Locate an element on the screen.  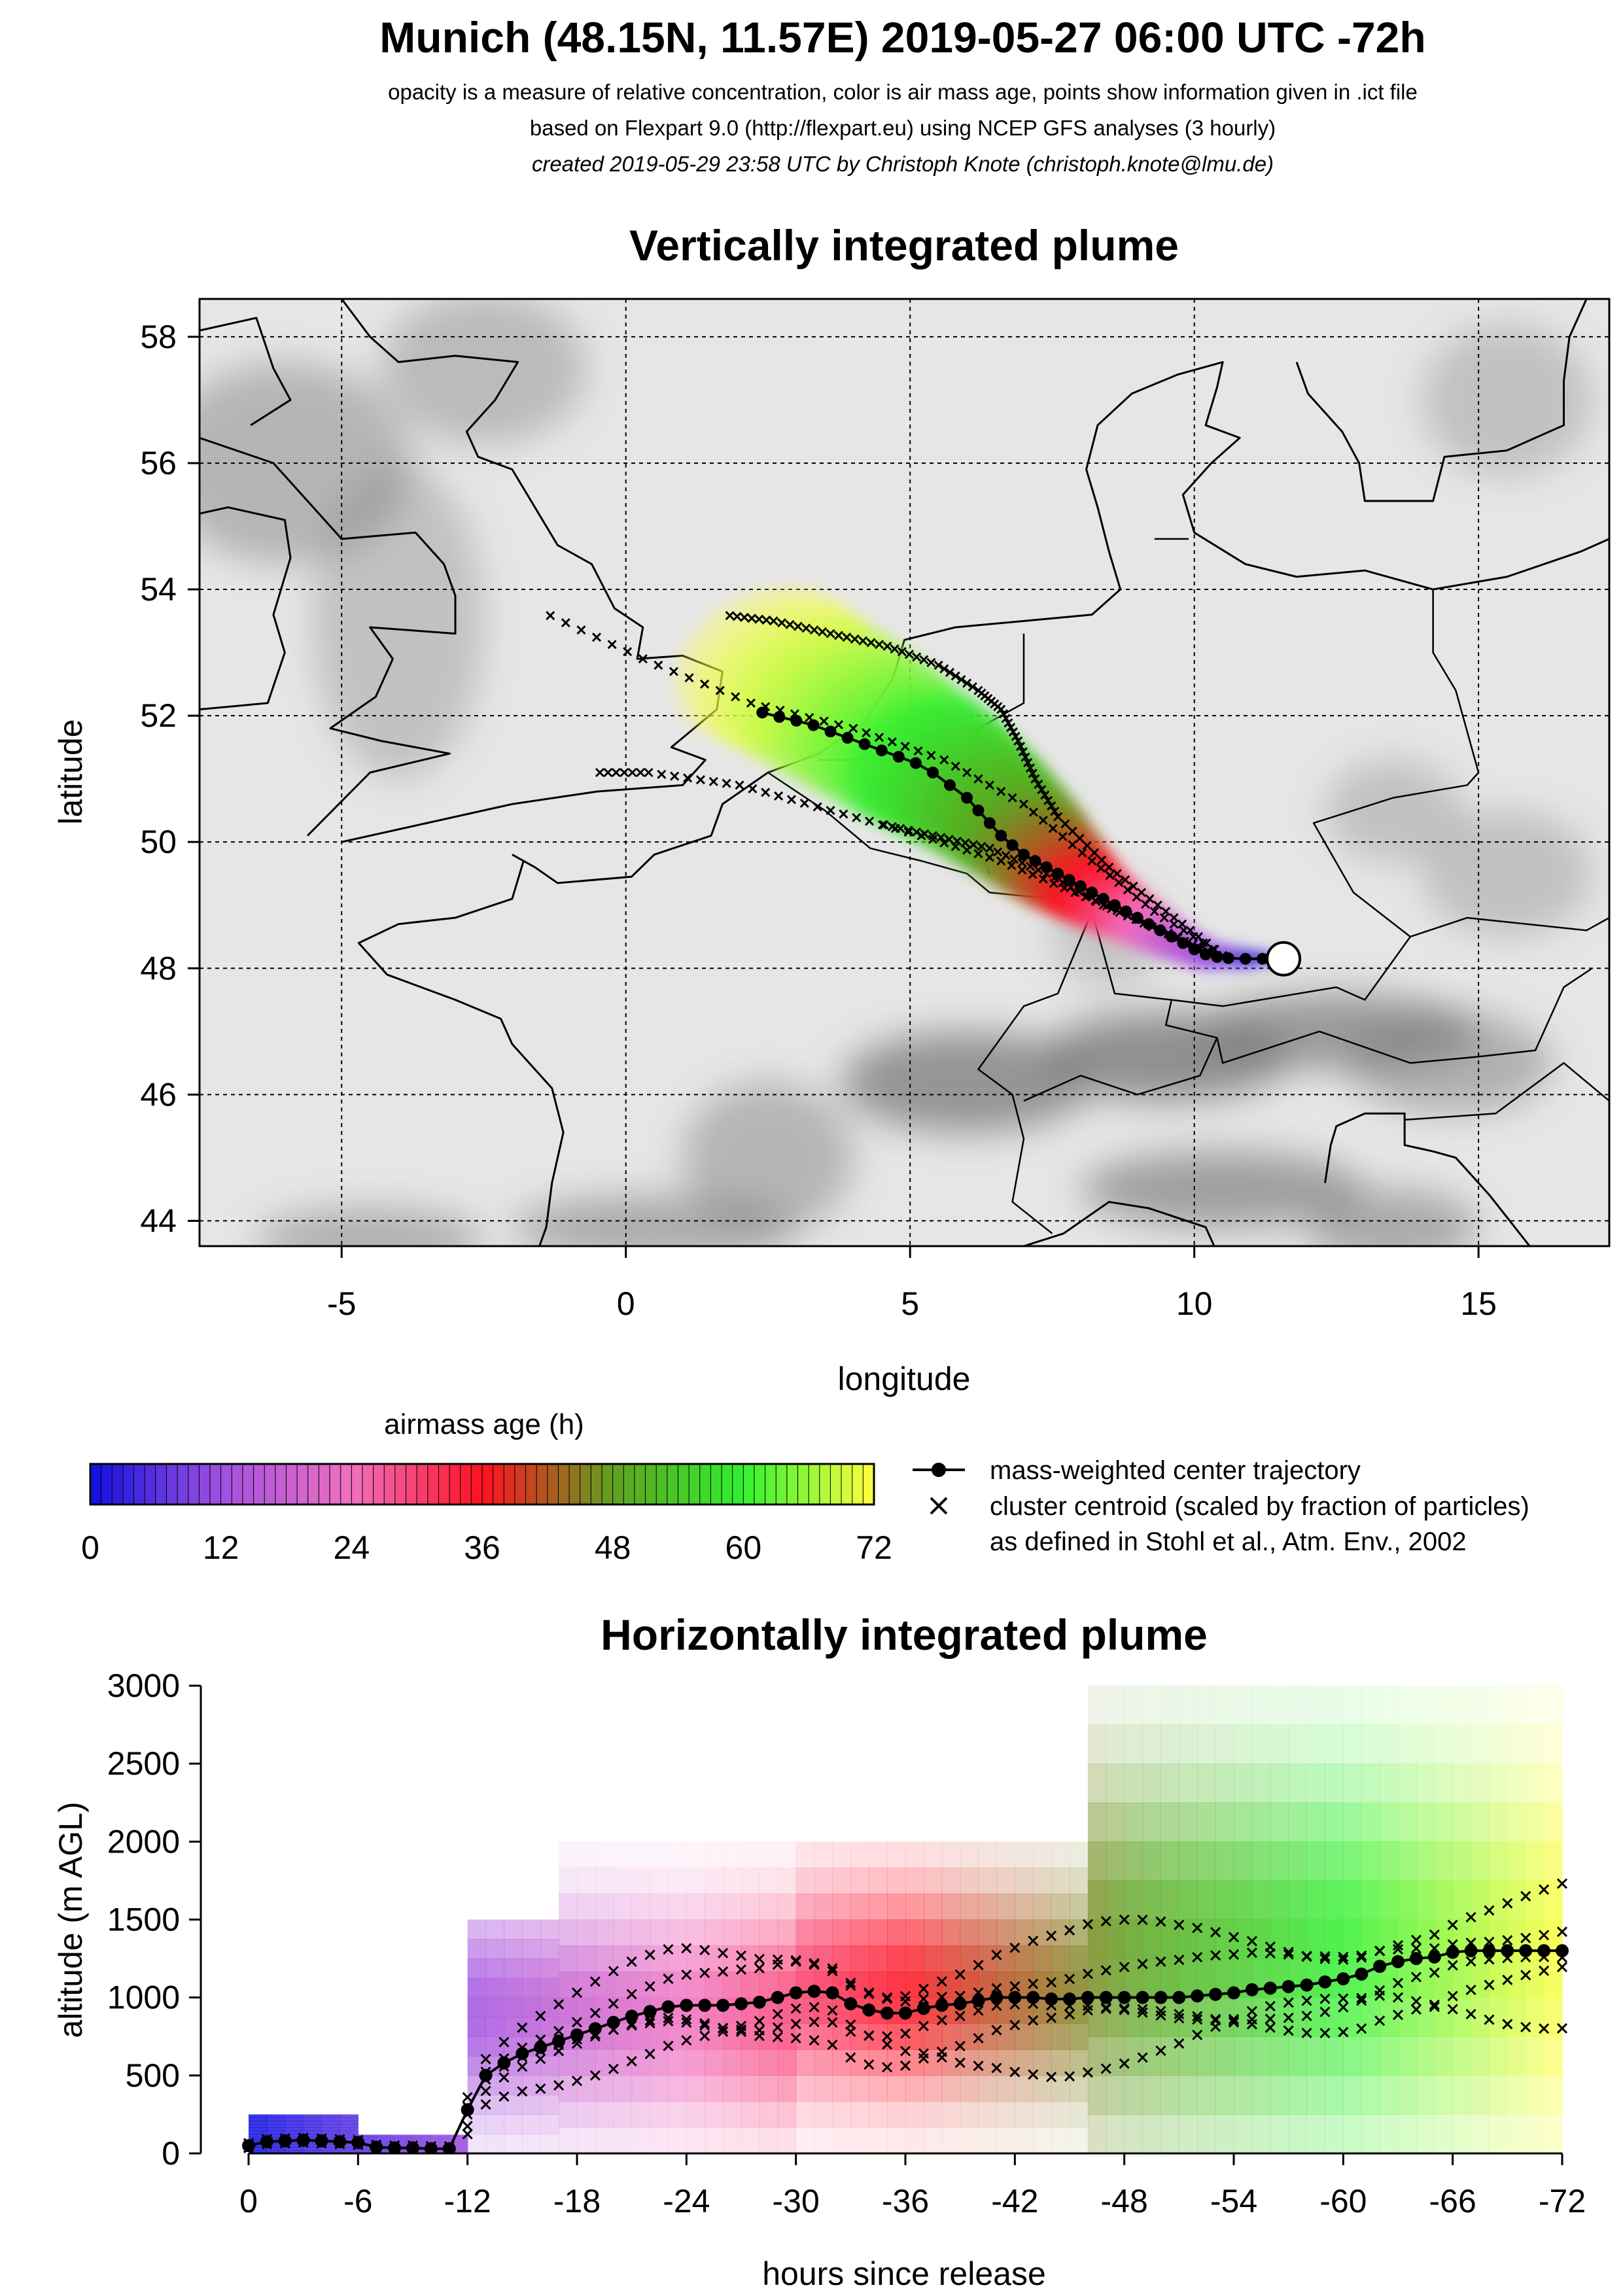
altitude-x-tick-label: -36 is located at coordinates (905, 2201).